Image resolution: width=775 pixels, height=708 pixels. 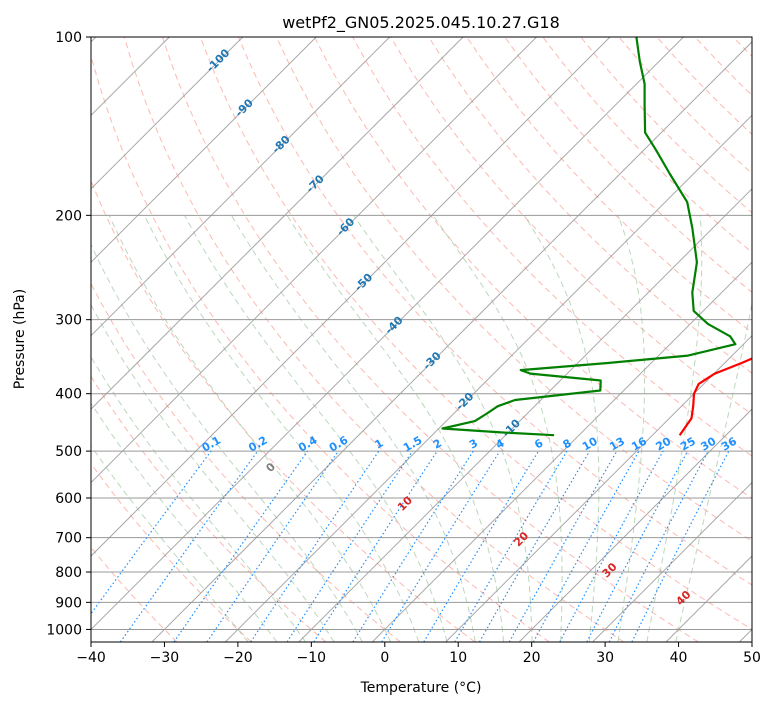 What do you see at coordinates (499, 443) in the screenshot?
I see `mixing-ratio-label: 4` at bounding box center [499, 443].